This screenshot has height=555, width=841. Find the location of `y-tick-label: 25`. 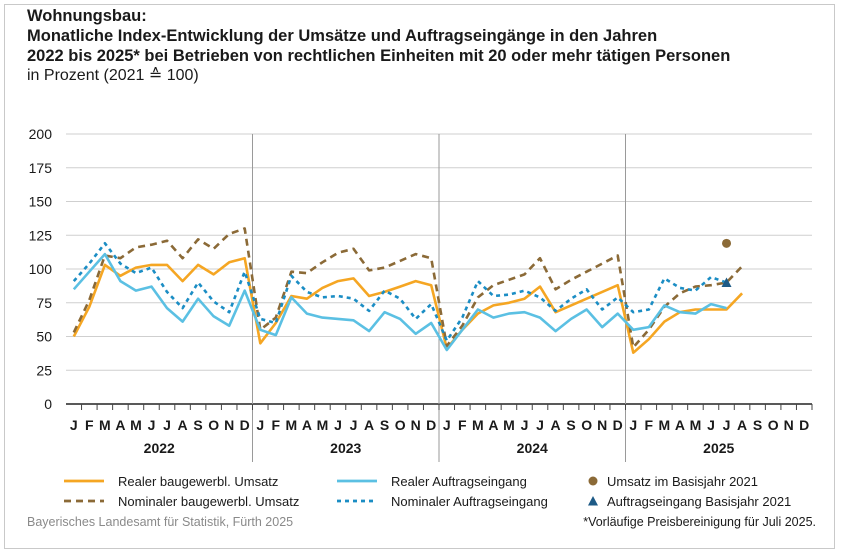

y-tick-label: 25 is located at coordinates (44, 370).